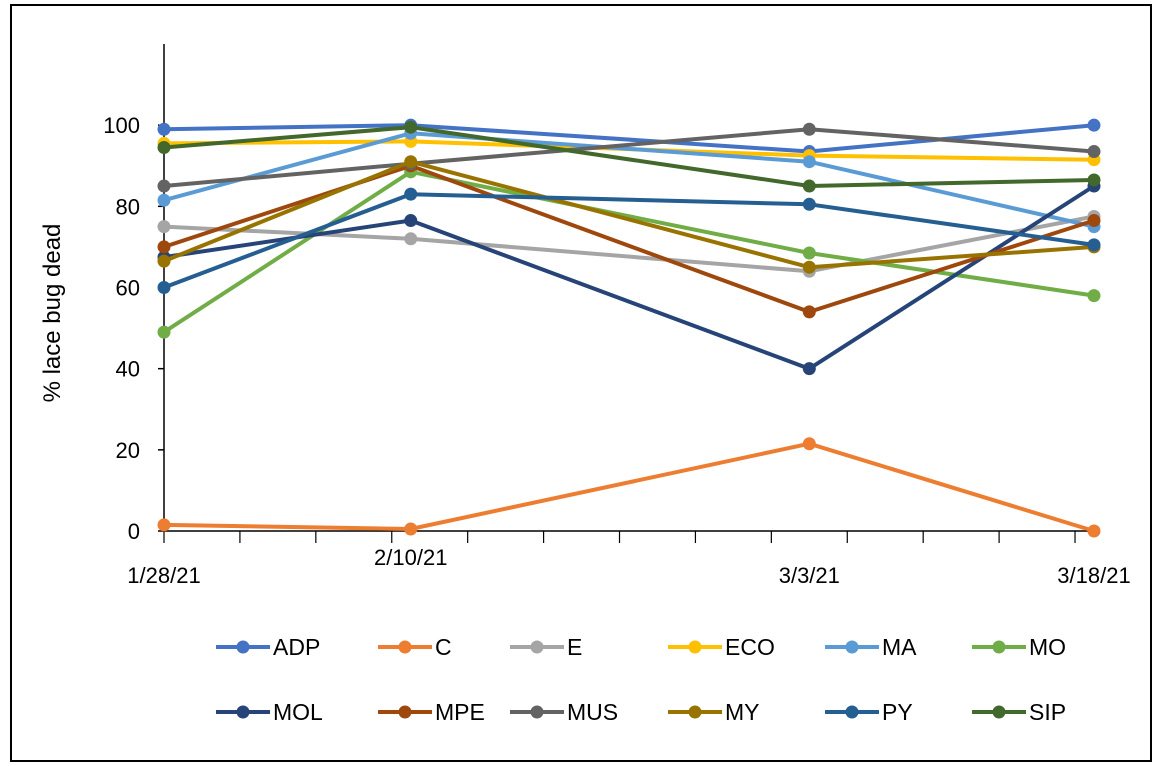 This screenshot has width=1156, height=766. I want to click on y-tick-label: 80, so click(128, 206).